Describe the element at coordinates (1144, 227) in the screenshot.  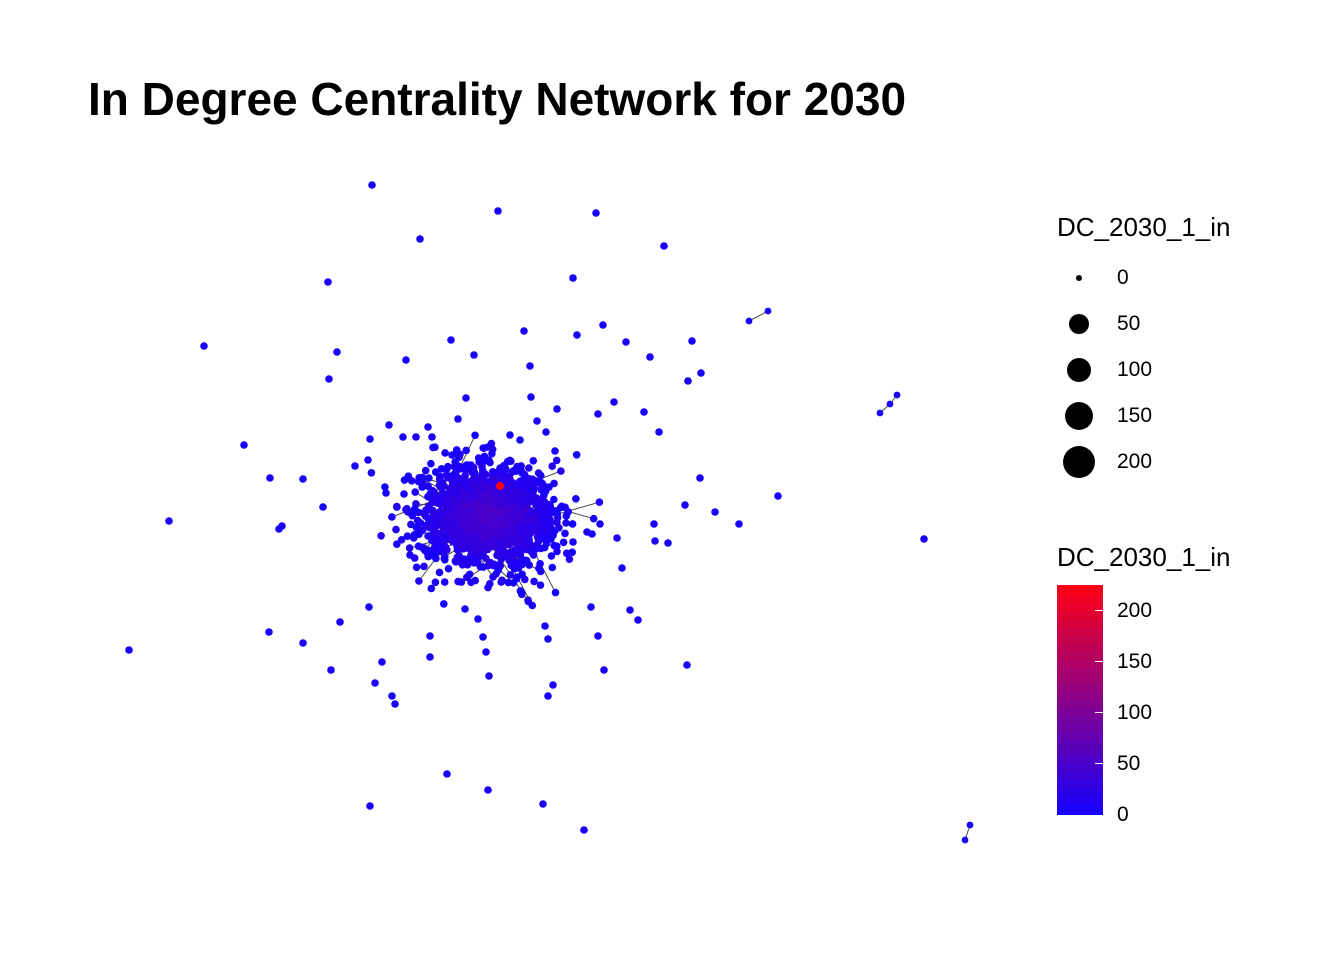
I see `size-legend-title: DC_2030_1_in` at that location.